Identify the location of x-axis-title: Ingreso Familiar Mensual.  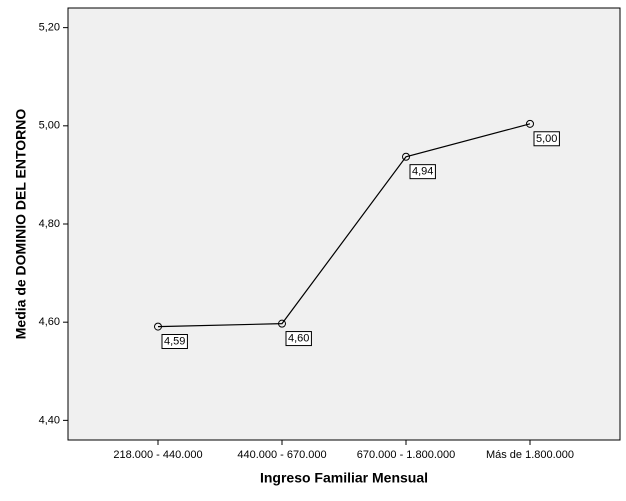
(344, 478).